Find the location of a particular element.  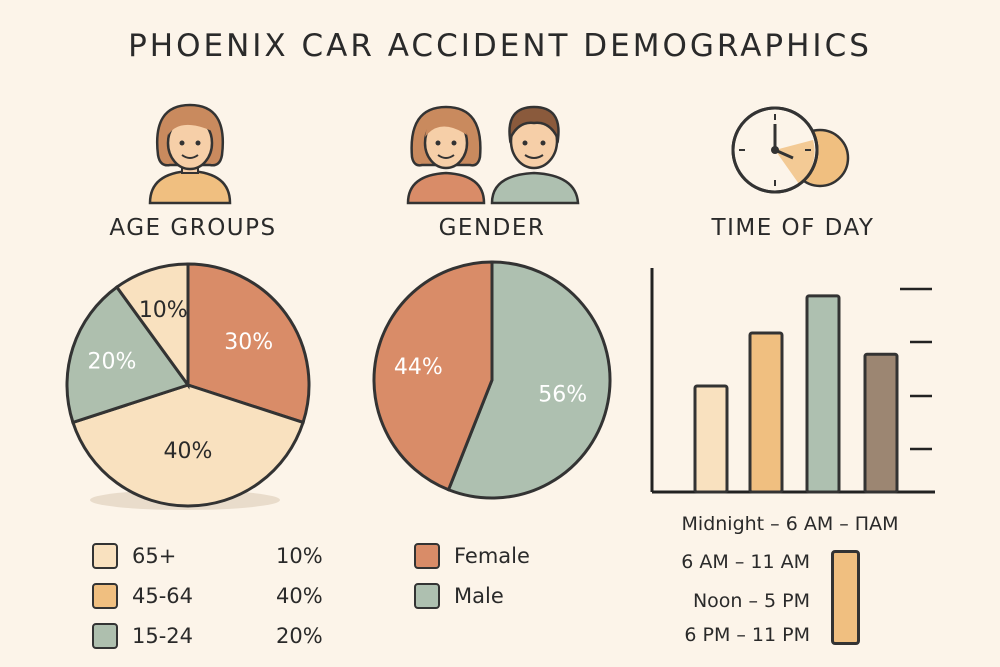

age-pie: 30% 40% 20% 10% is located at coordinates (188, 385).